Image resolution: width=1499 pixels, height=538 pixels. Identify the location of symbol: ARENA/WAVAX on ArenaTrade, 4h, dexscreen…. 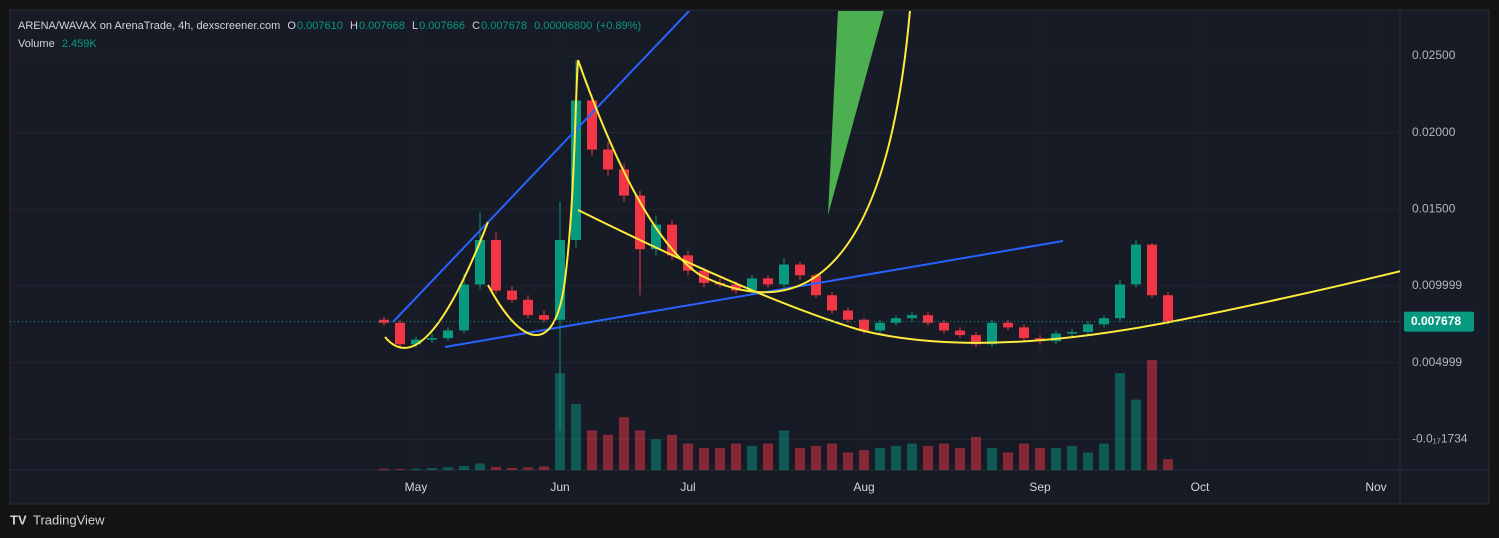
(149, 26).